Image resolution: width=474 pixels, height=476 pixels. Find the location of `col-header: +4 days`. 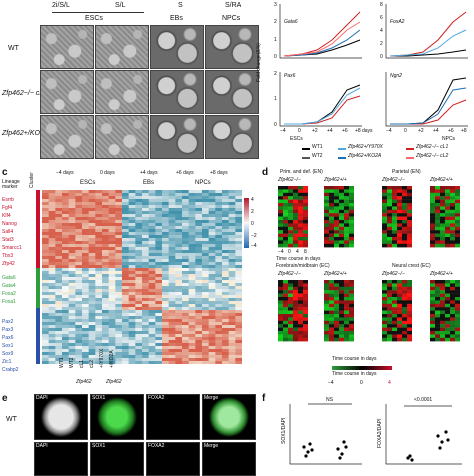

col-header: +4 days is located at coordinates (149, 173).